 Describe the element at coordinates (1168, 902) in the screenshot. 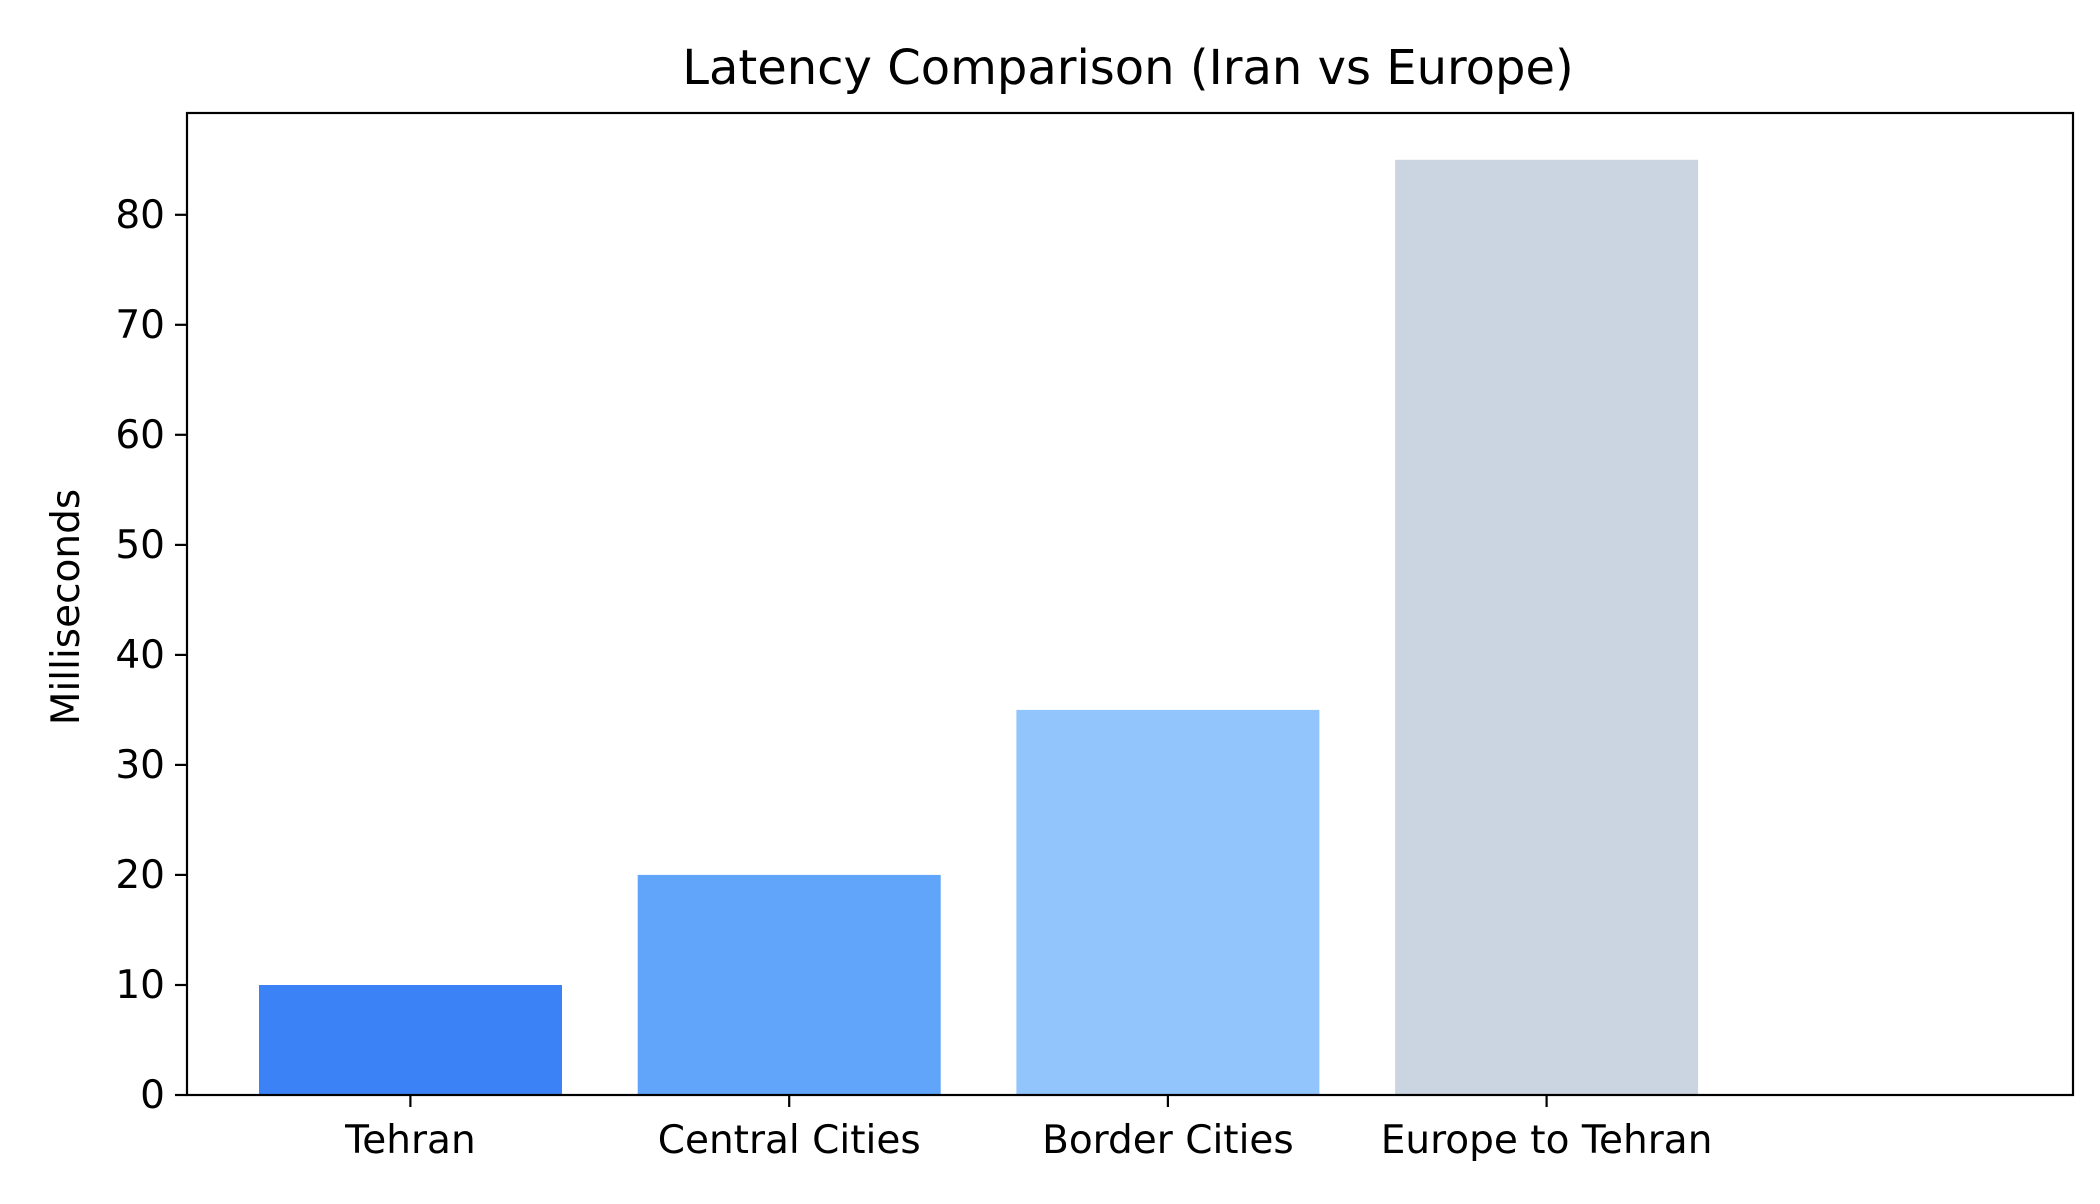

I see `bar-border-cities` at that location.